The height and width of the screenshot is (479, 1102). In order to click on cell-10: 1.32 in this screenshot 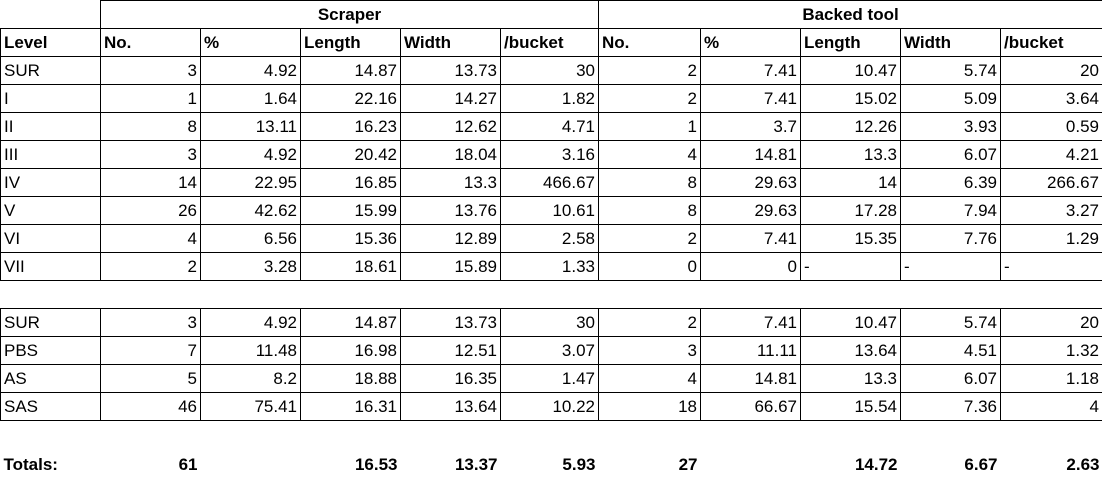, I will do `click(1051, 351)`.